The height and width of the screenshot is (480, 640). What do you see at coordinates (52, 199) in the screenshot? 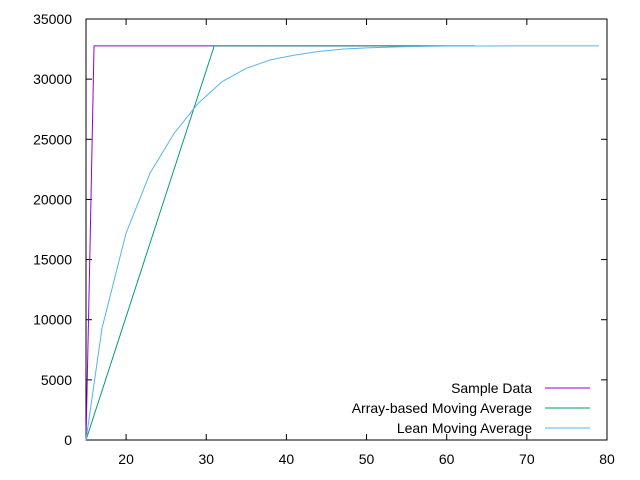
I see `y-tick-label: 20000` at bounding box center [52, 199].